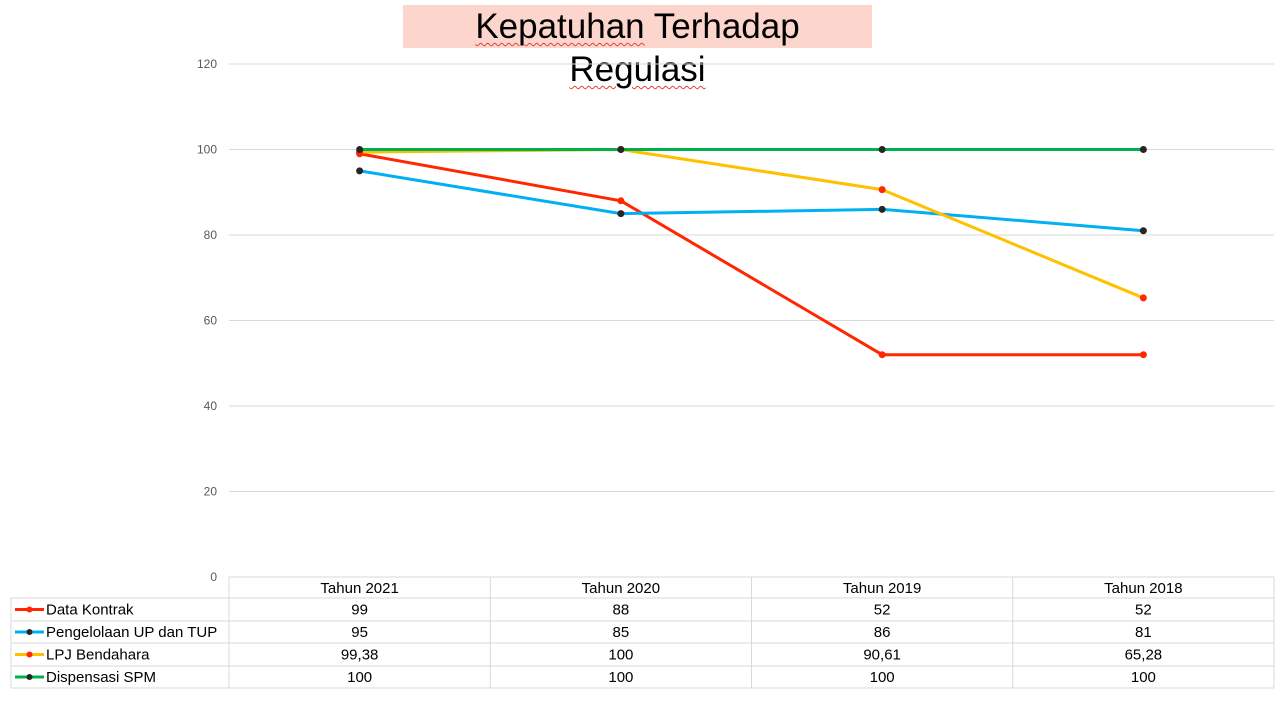 Image resolution: width=1287 pixels, height=702 pixels. Describe the element at coordinates (359, 588) in the screenshot. I see `category-label: Tahun 2021` at that location.